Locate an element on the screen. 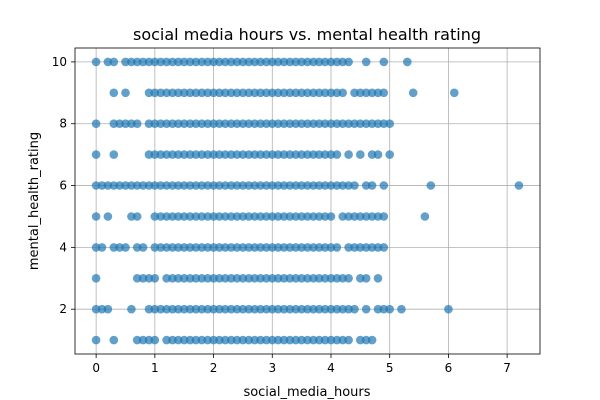 Image resolution: width=600 pixels, height=400 pixels. y-tick-label: 2 is located at coordinates (63, 309).